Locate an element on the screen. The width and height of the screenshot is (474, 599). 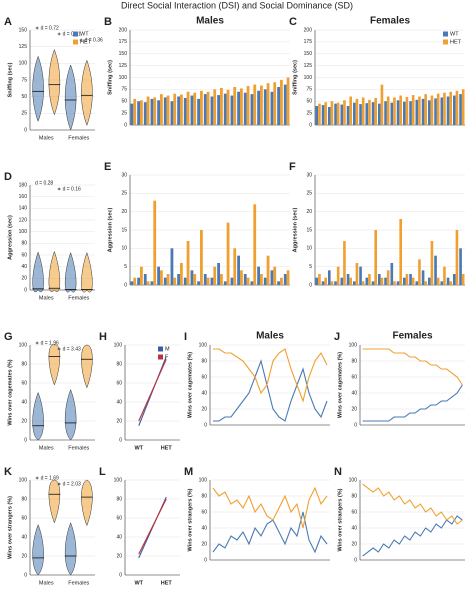
y-tick-label: 140 is located at coordinates (23, 209).